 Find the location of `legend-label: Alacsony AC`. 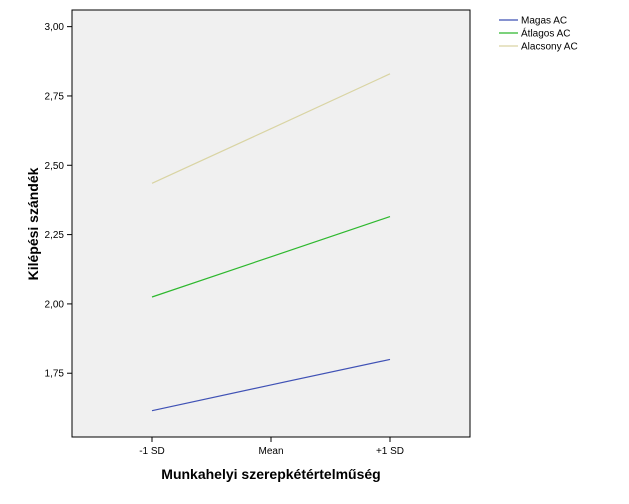

legend-label: Alacsony AC is located at coordinates (549, 47).